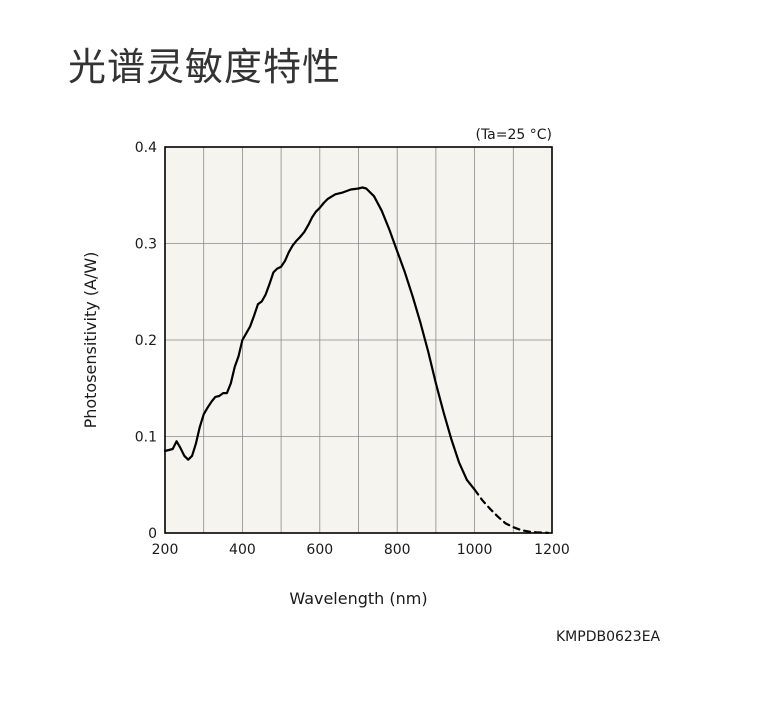  I want to click on y-tick-label: 0, so click(152, 534).